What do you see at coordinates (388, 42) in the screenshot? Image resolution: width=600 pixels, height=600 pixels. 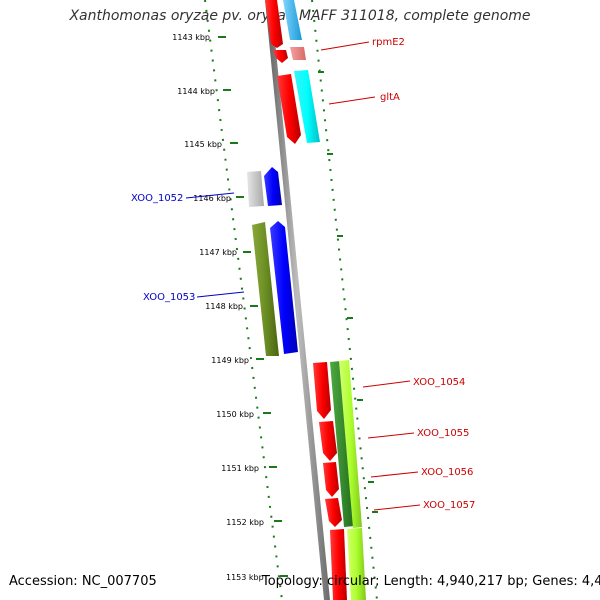 I see `gene-label-rpmE2: rpmE2` at bounding box center [388, 42].